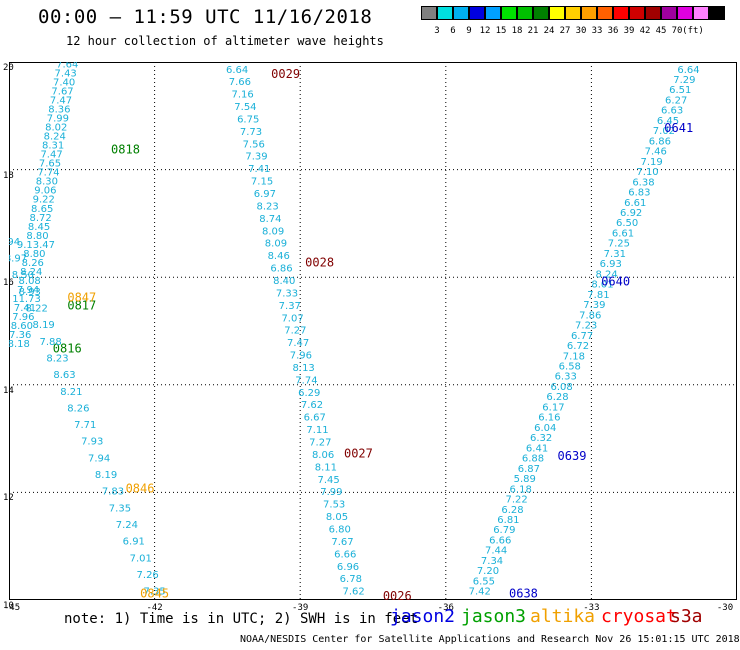 Image resolution: width=740 pixels, height=650 pixels. Describe the element at coordinates (81, 305) in the screenshot. I see `time-label: 0817` at that location.